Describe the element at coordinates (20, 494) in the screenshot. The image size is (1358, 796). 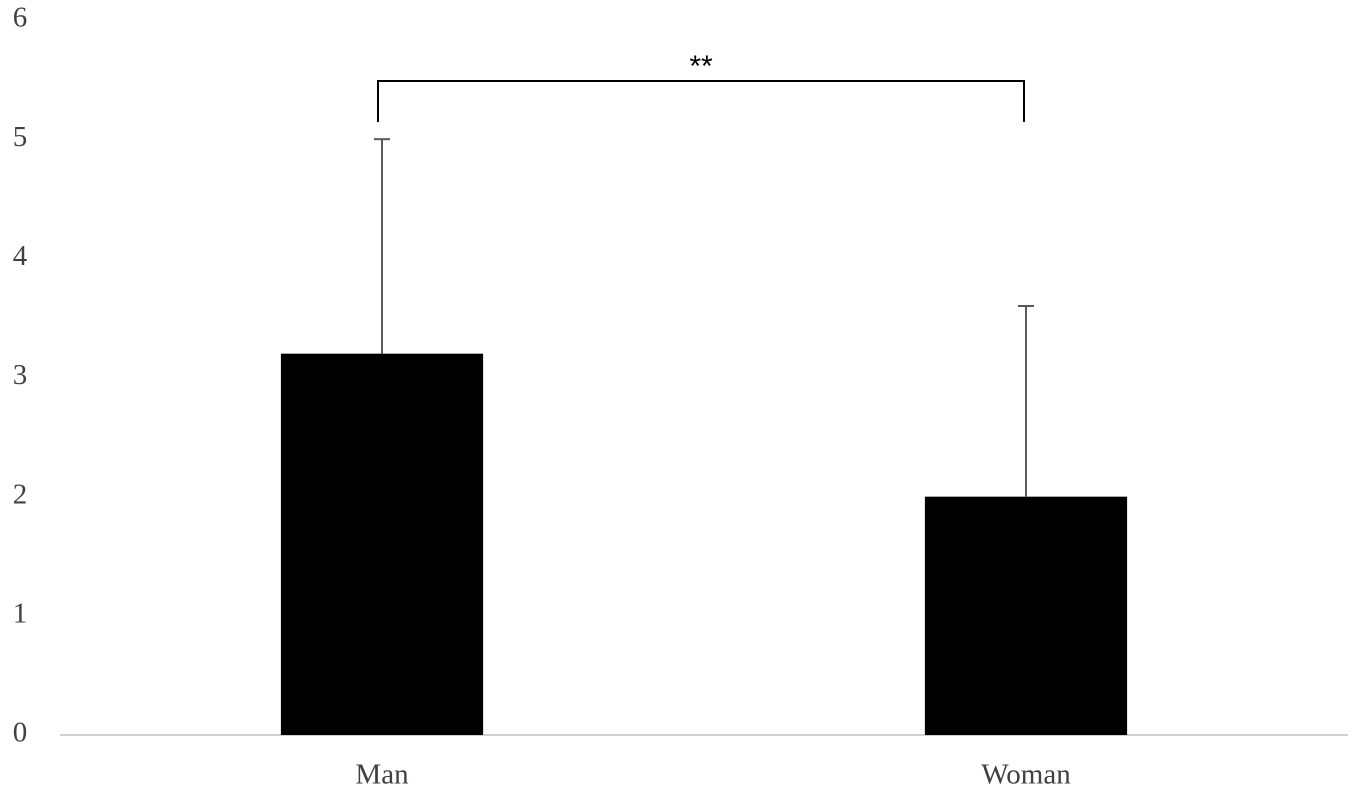
I see `y-tick-label: 2` at that location.